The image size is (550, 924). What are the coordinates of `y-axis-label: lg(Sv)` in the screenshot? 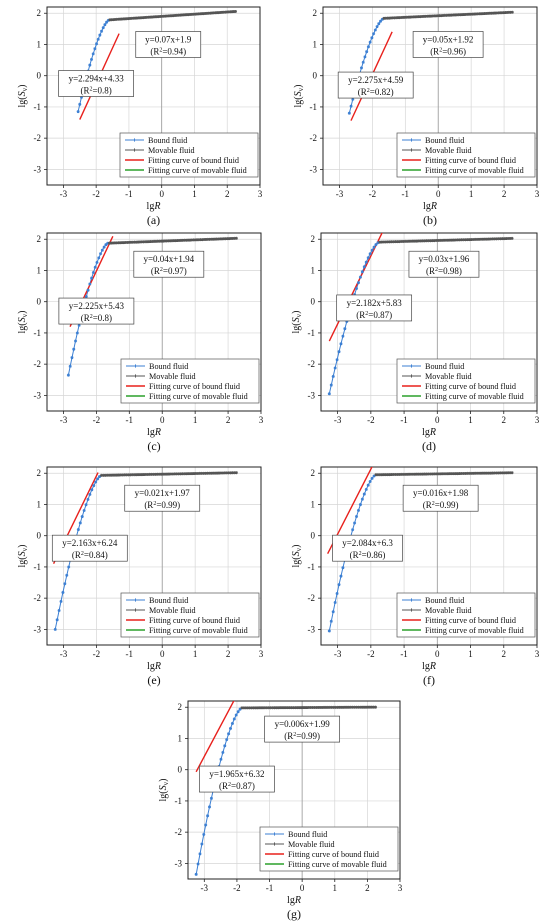 It's located at (297, 322).